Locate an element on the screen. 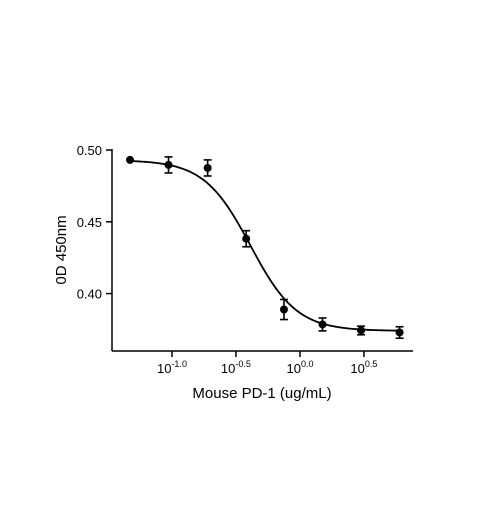  x-tick-power: 0.0 is located at coordinates (307, 364).